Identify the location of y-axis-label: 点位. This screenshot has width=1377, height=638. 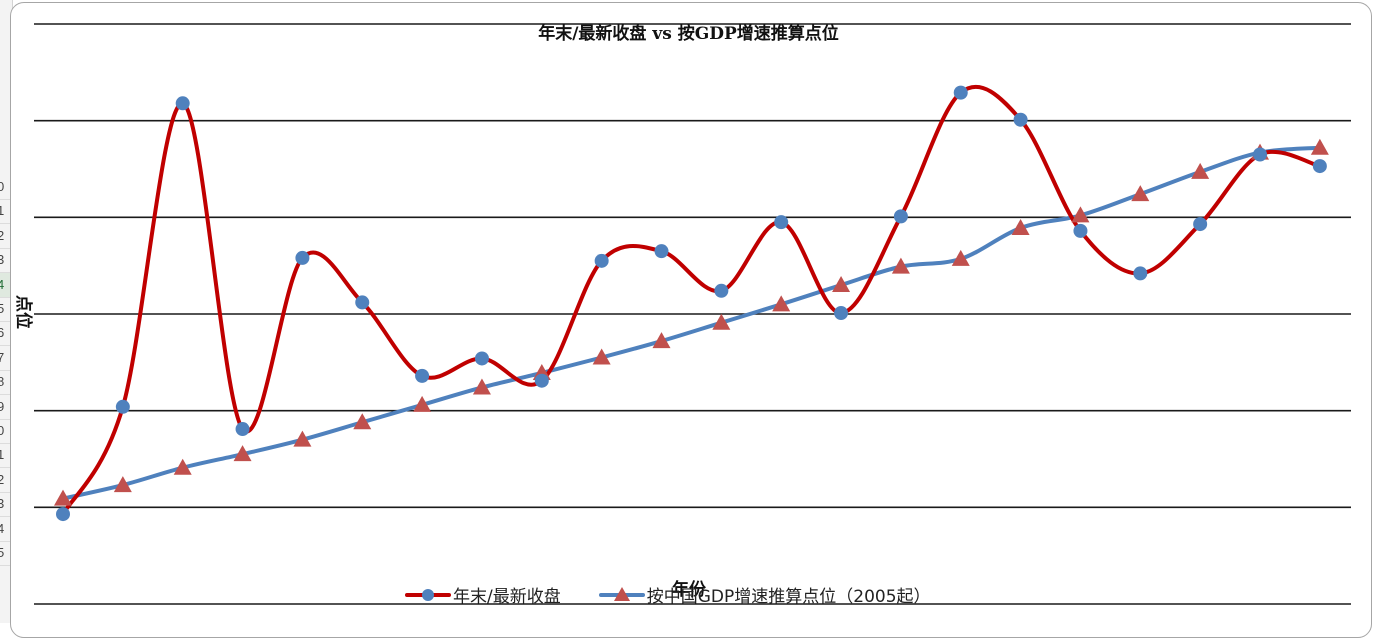
(23, 312).